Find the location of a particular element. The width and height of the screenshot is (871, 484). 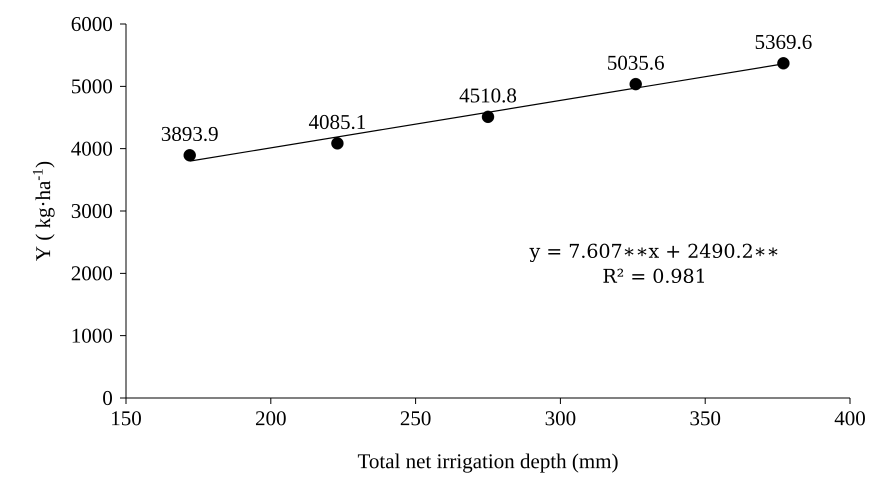

y-tick-label: 4000 is located at coordinates (91, 149).